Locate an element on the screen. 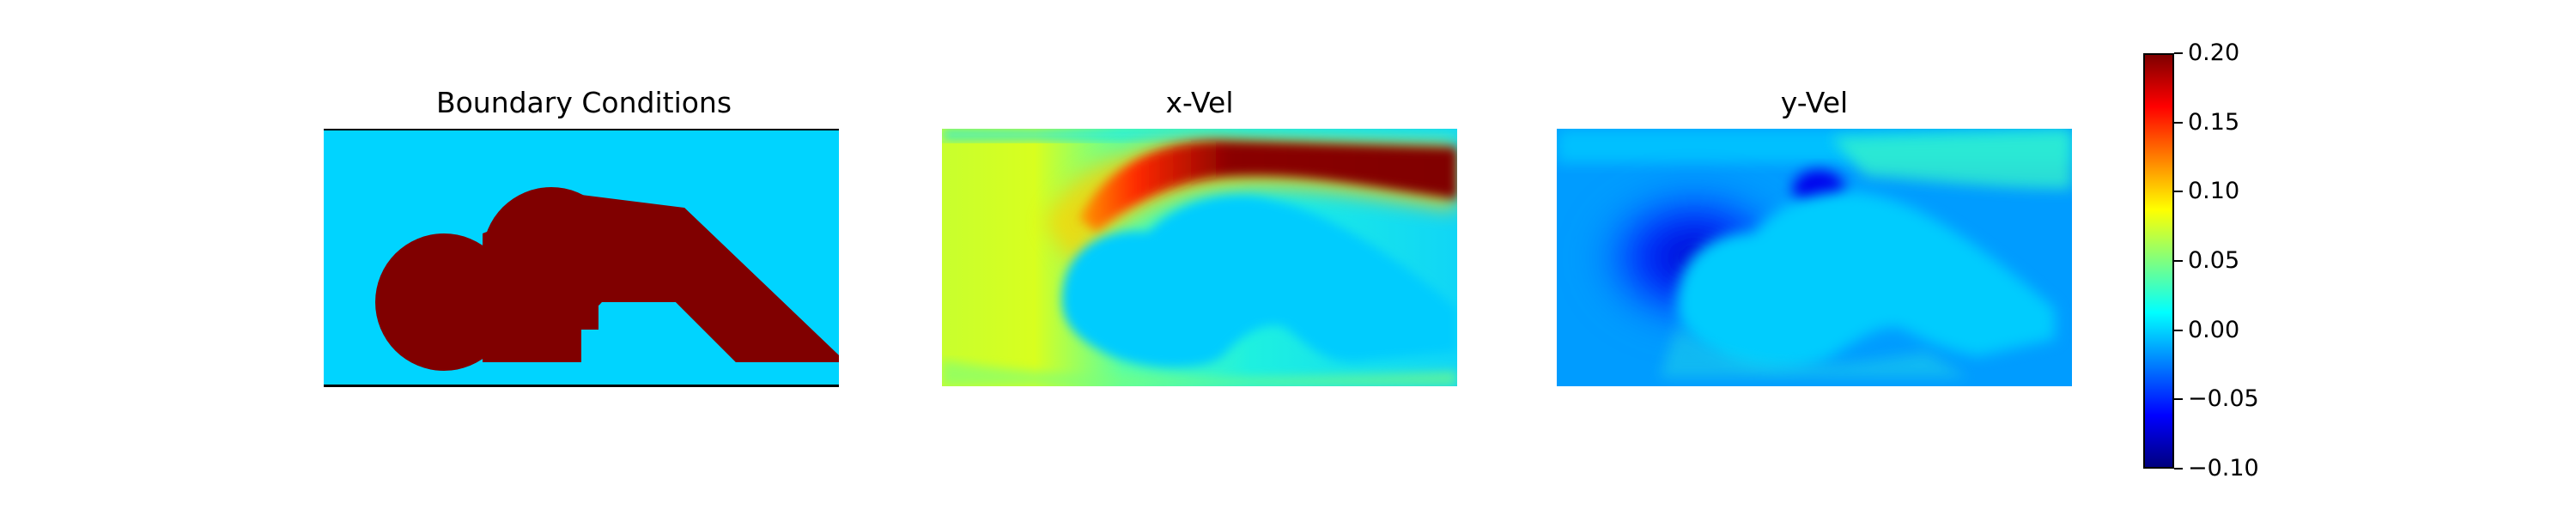 Image resolution: width=2576 pixels, height=515 pixels. colorbar-tick-label: 0.00 is located at coordinates (2214, 329).